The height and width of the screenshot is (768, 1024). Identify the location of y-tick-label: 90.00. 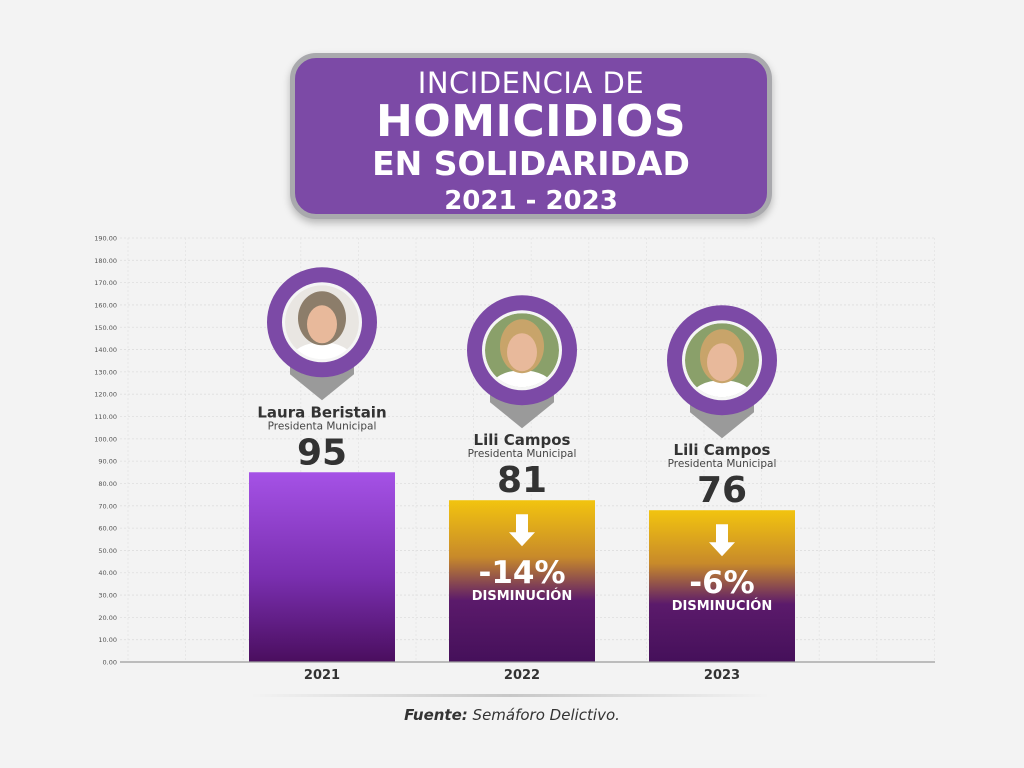
(107, 462).